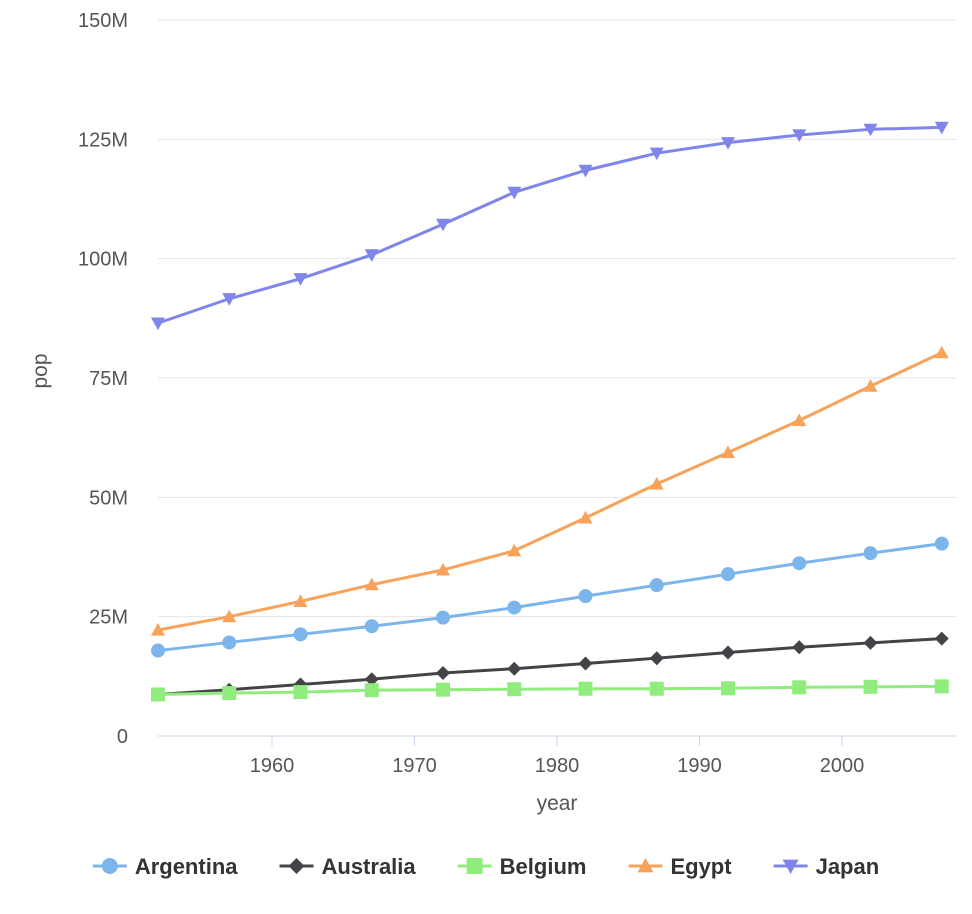  Describe the element at coordinates (108, 618) in the screenshot. I see `y-tick-label: 25M` at that location.